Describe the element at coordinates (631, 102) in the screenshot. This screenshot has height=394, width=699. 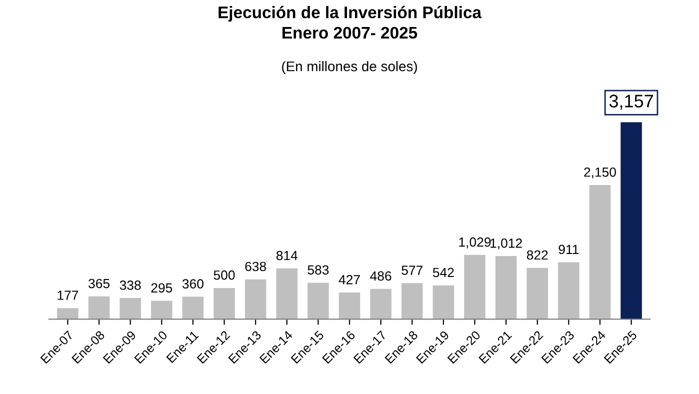
I see `data-label: 3,157` at that location.